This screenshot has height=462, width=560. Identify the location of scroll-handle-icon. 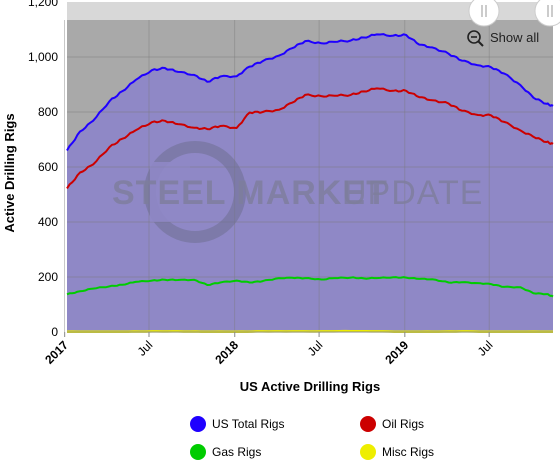
(484, 13).